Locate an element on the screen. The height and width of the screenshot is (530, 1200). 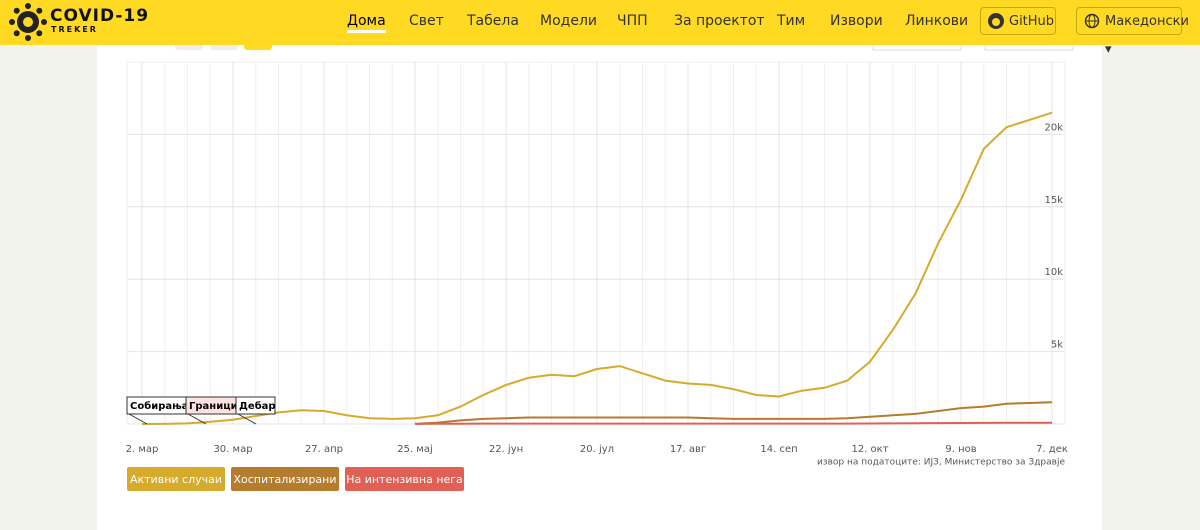
x-tick-label: 27. апр is located at coordinates (324, 449).